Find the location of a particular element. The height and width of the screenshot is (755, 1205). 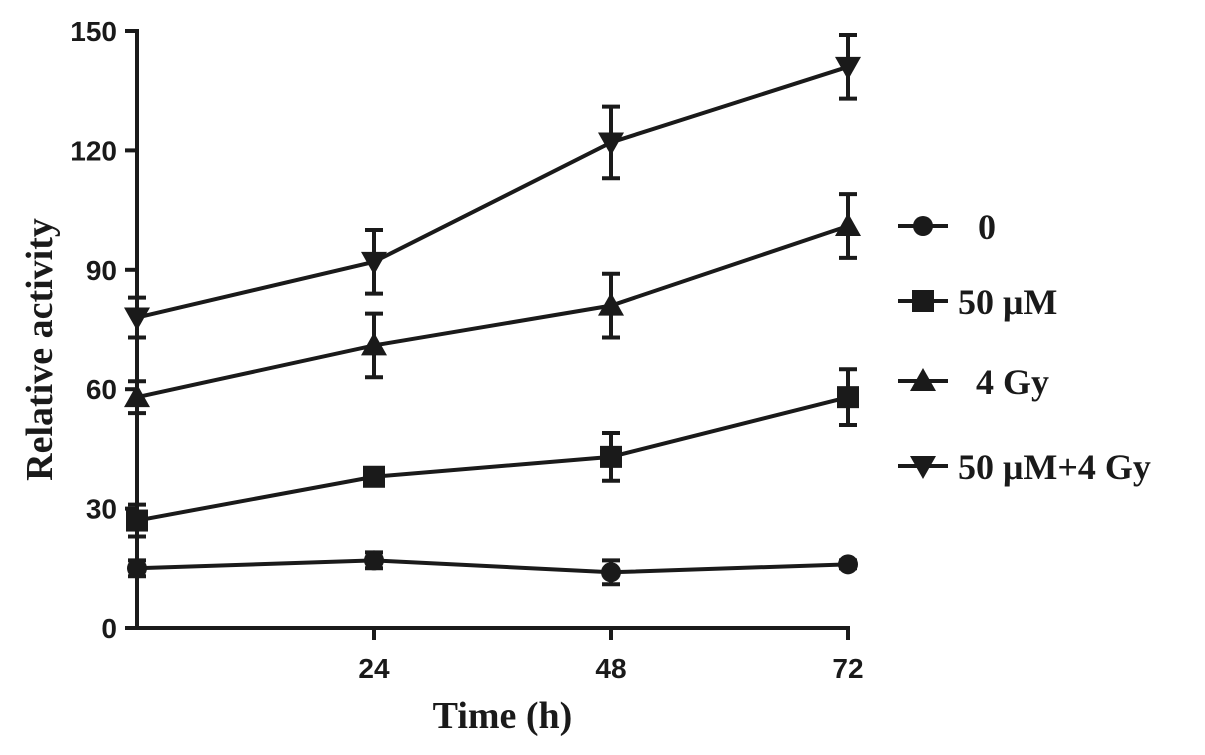

y-axis-title: Relative activity is located at coordinates (40, 349).